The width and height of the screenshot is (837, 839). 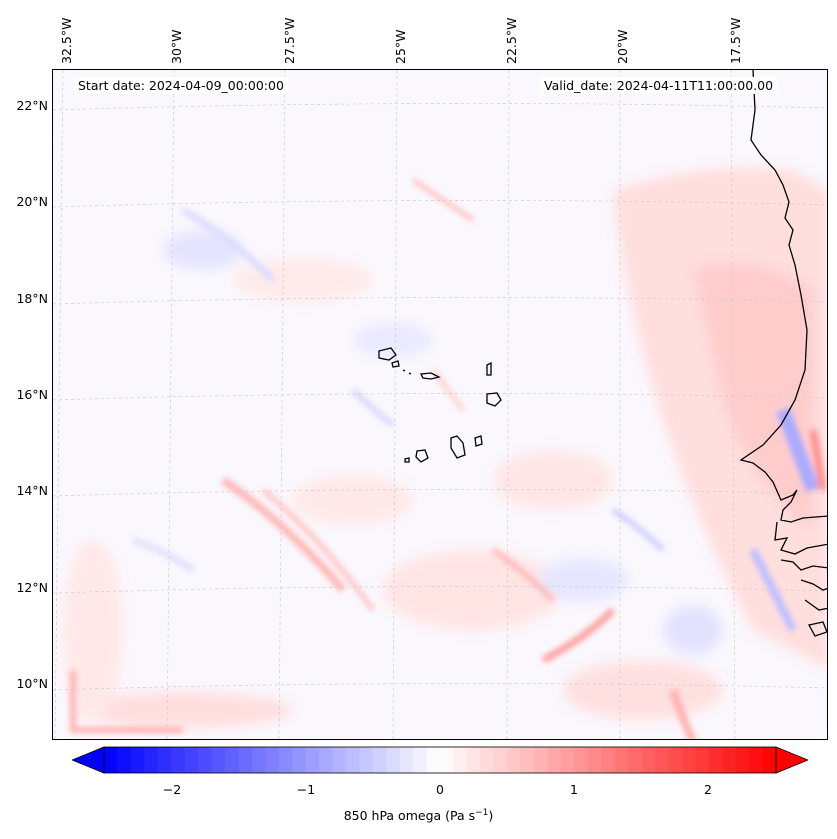 I want to click on lat-label-22n: 22°N, so click(x=32, y=105).